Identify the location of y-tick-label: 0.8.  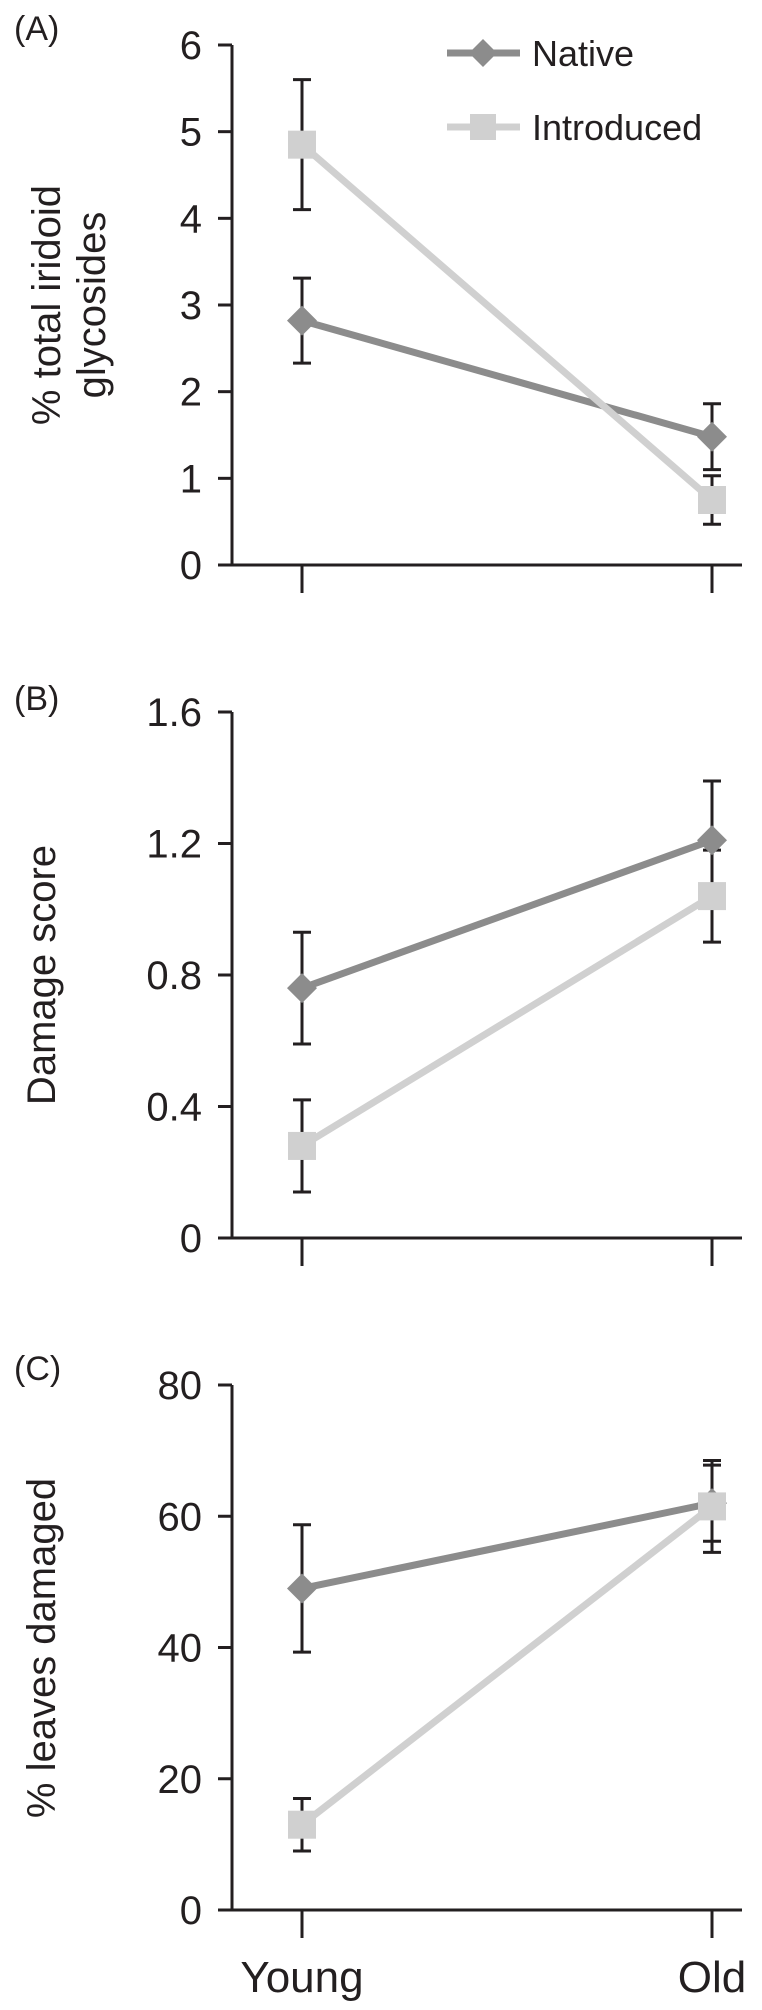
(174, 976).